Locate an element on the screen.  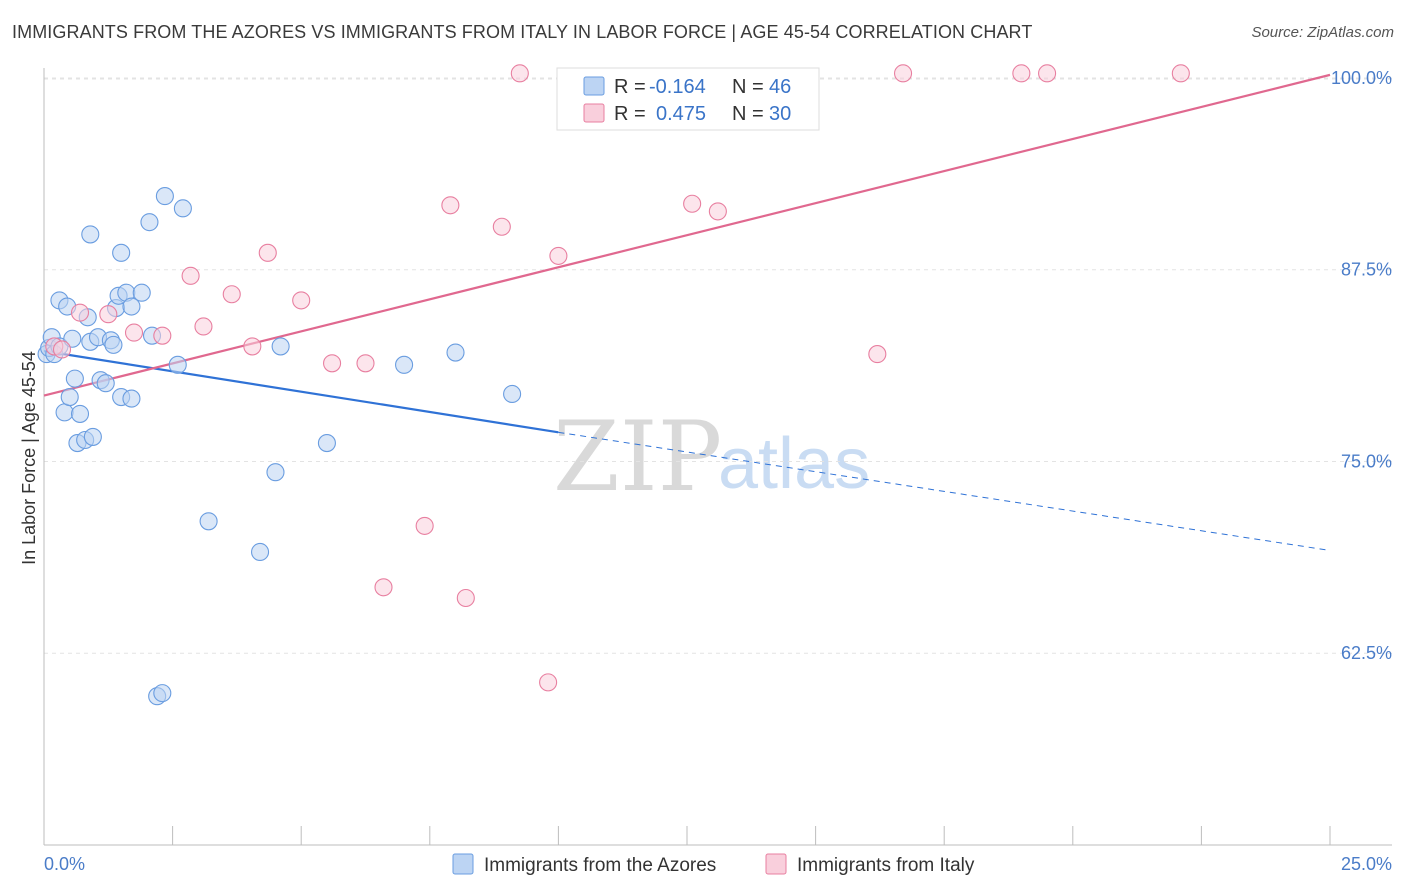
x-axis-ticks is located at coordinates (687, 835).